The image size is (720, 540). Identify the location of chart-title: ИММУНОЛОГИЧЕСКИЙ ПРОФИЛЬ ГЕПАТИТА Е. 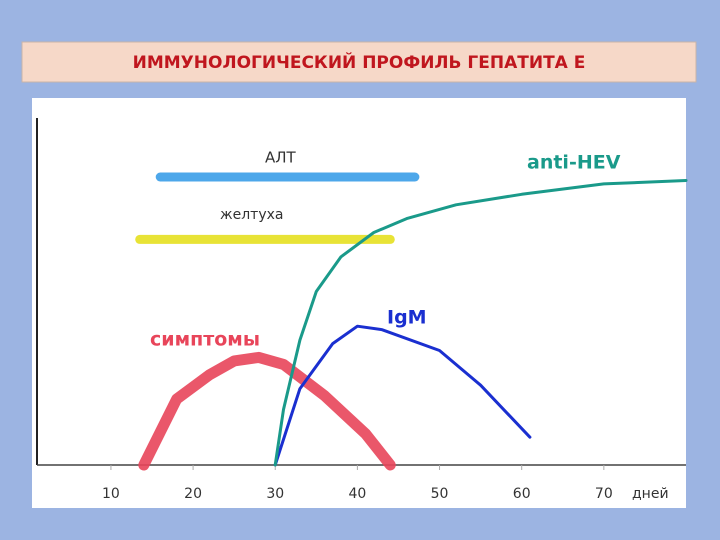
(359, 62).